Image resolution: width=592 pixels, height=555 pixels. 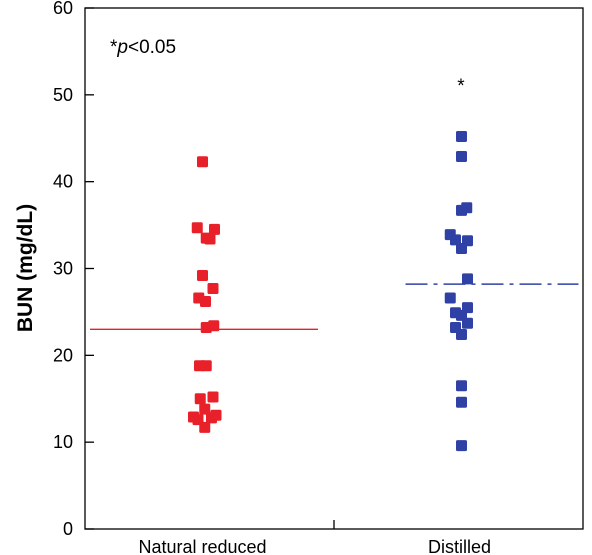 I want to click on p-value-annotation: *p<0.05, so click(x=143, y=47).